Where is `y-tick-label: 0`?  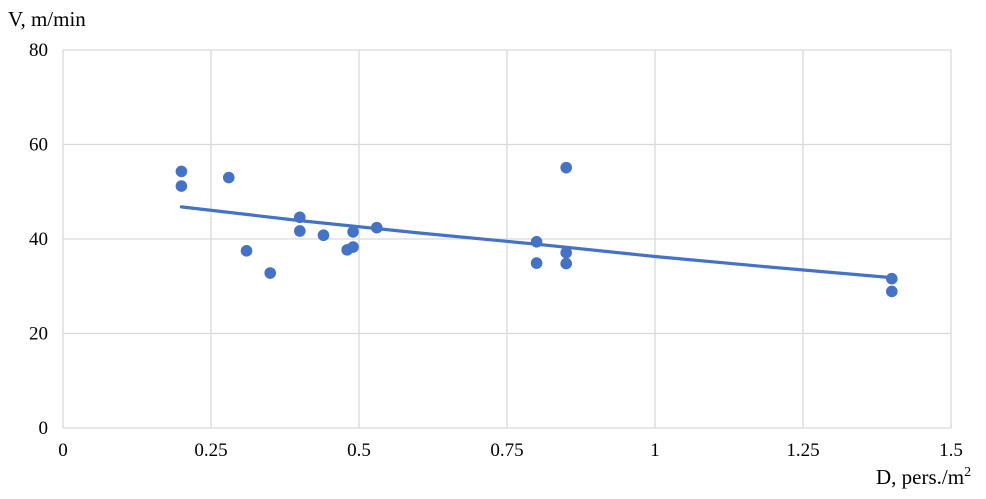 y-tick-label: 0 is located at coordinates (44, 428).